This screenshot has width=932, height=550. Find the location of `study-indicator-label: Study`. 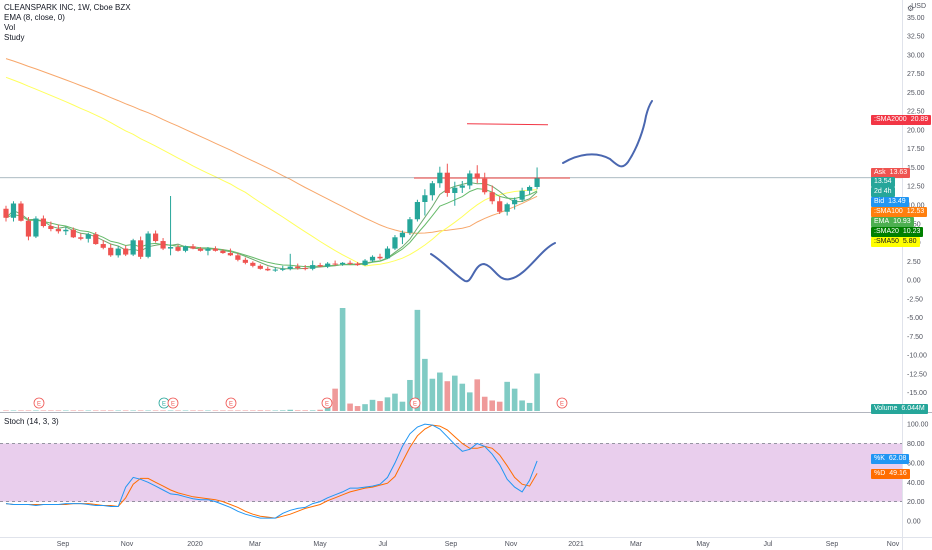

study-indicator-label: Study is located at coordinates (14, 37).